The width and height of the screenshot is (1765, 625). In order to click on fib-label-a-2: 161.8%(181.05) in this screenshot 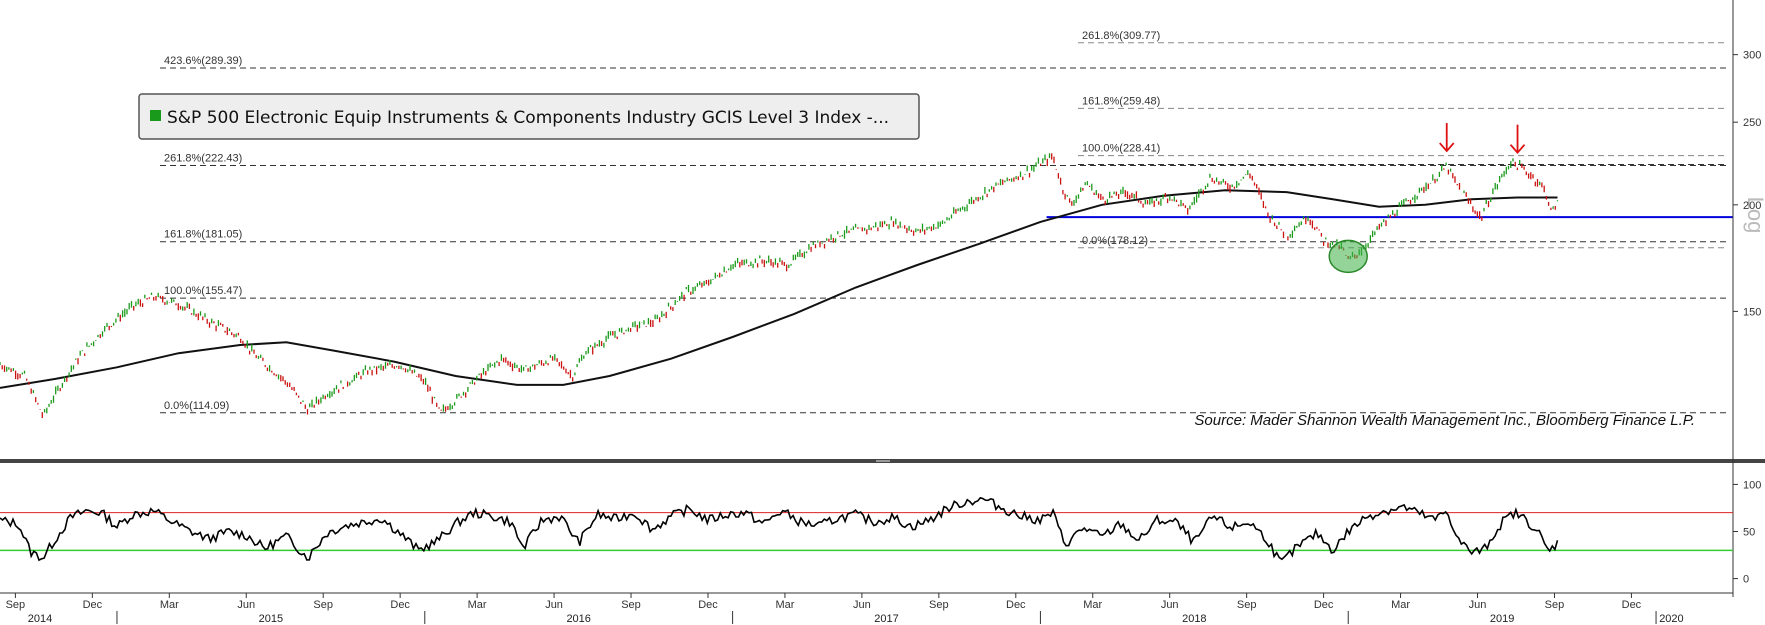, I will do `click(203, 235)`.